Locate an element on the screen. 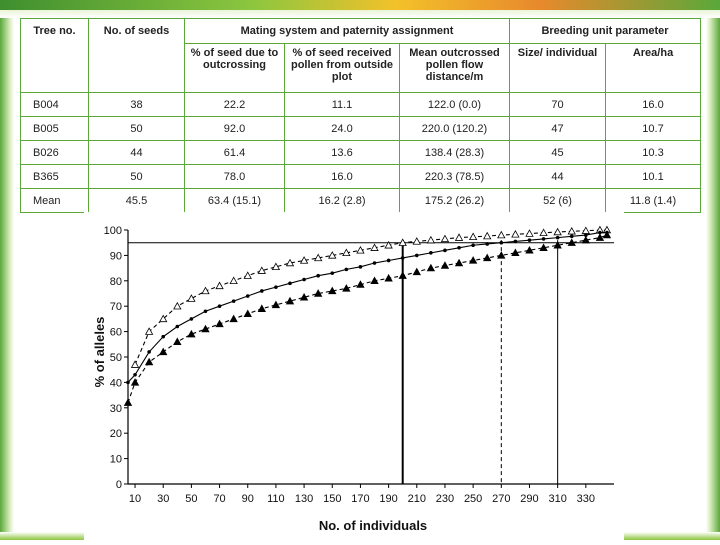 Image resolution: width=720 pixels, height=545 pixels. cell-outside-pollen: 24.0 is located at coordinates (342, 128).